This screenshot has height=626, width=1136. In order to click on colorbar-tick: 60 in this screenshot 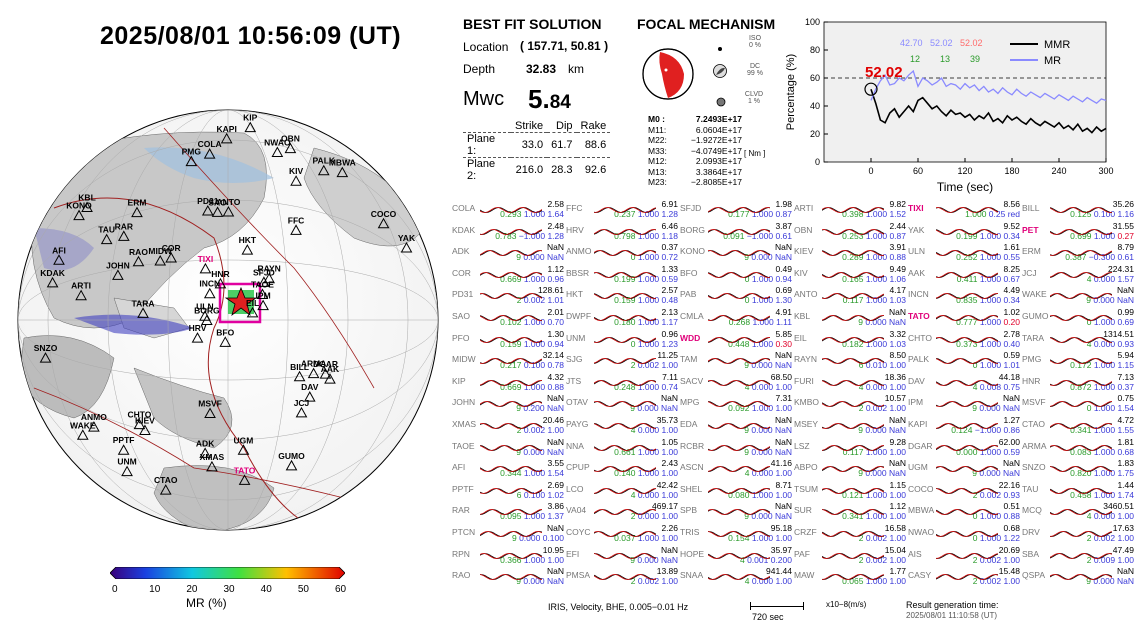, I will do `click(341, 589)`.